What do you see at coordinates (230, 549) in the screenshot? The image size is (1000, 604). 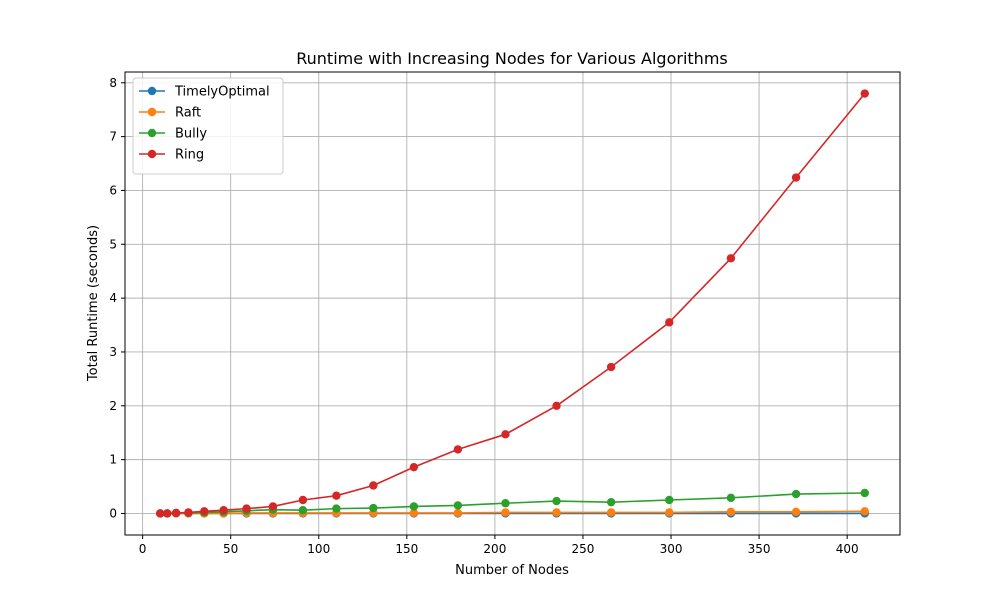 I see `x-tick-label: 50` at bounding box center [230, 549].